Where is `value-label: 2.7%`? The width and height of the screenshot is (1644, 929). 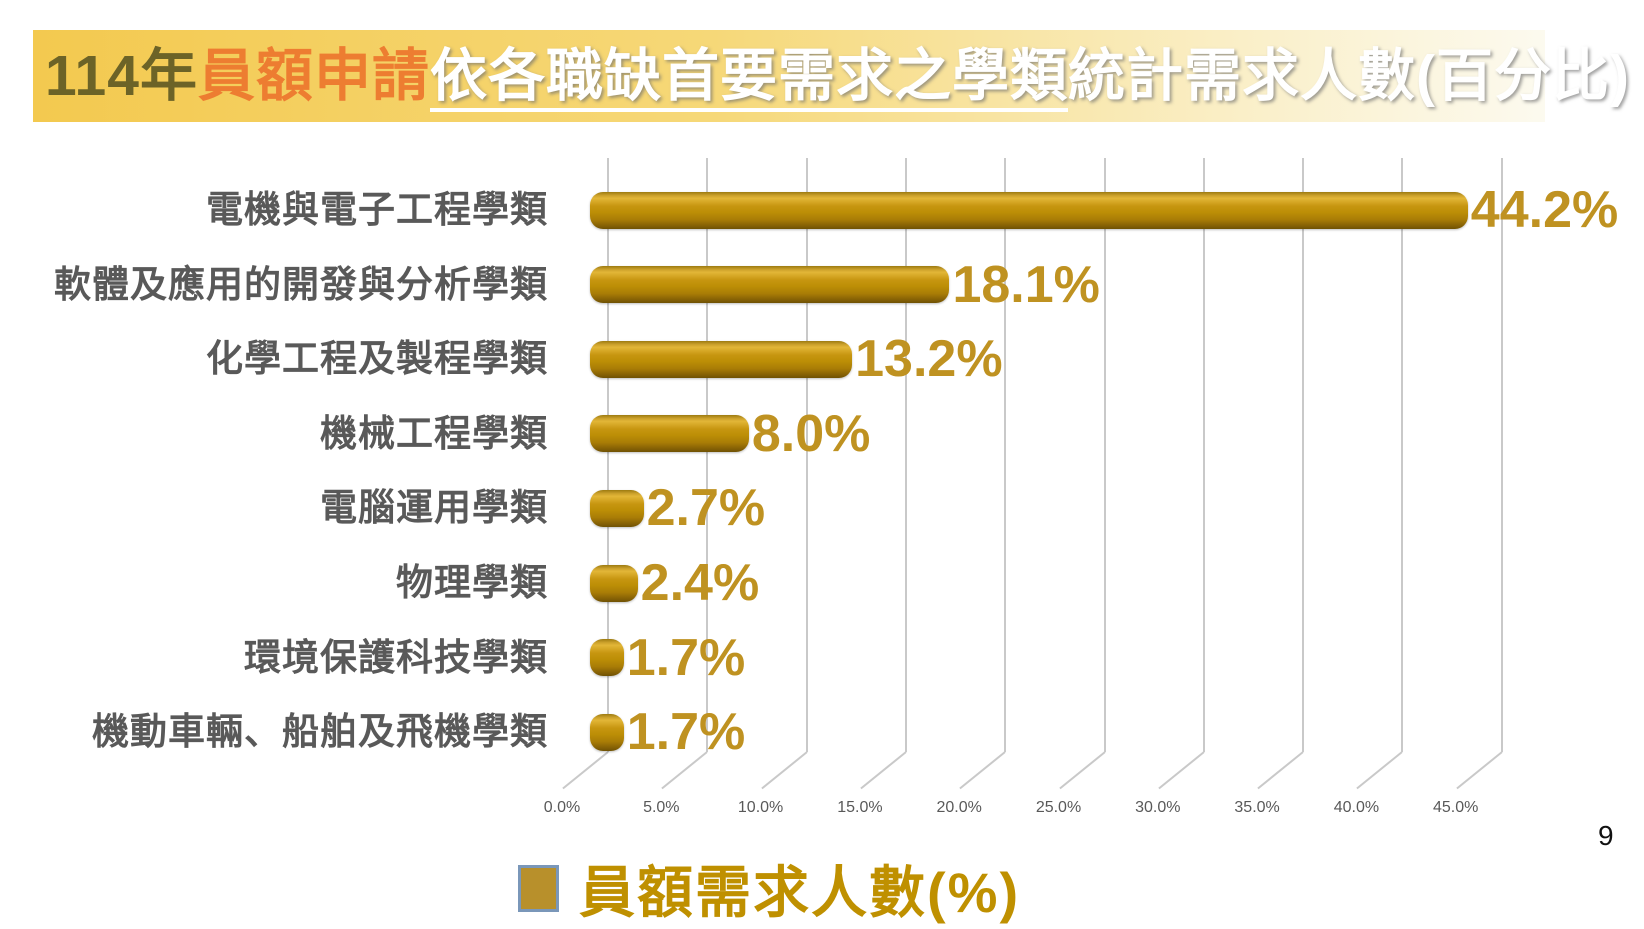 value-label: 2.7% is located at coordinates (706, 508).